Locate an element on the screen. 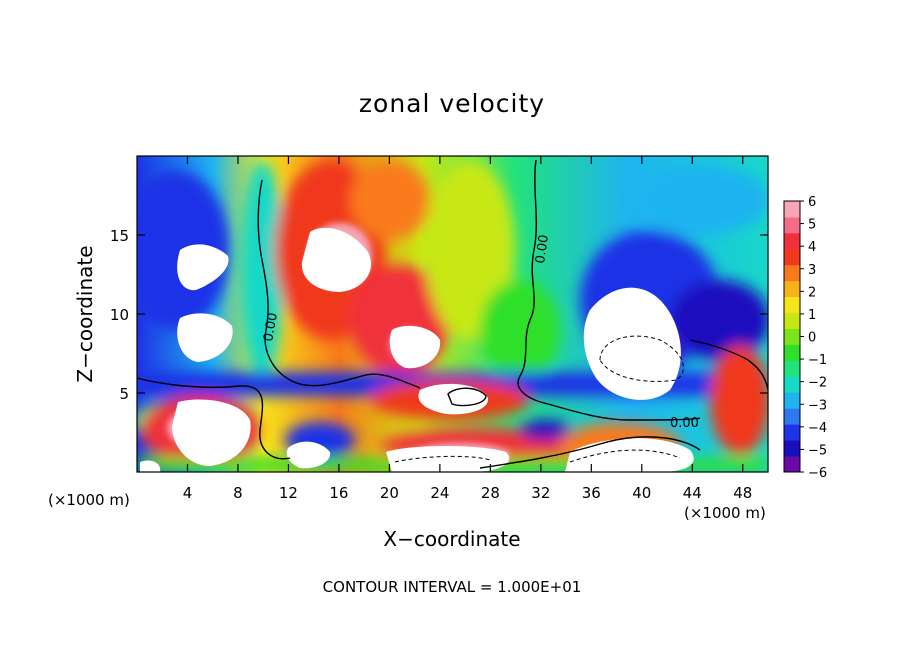 Image resolution: width=904 pixels, height=654 pixels. zero-contour-left is located at coordinates (339, 284).